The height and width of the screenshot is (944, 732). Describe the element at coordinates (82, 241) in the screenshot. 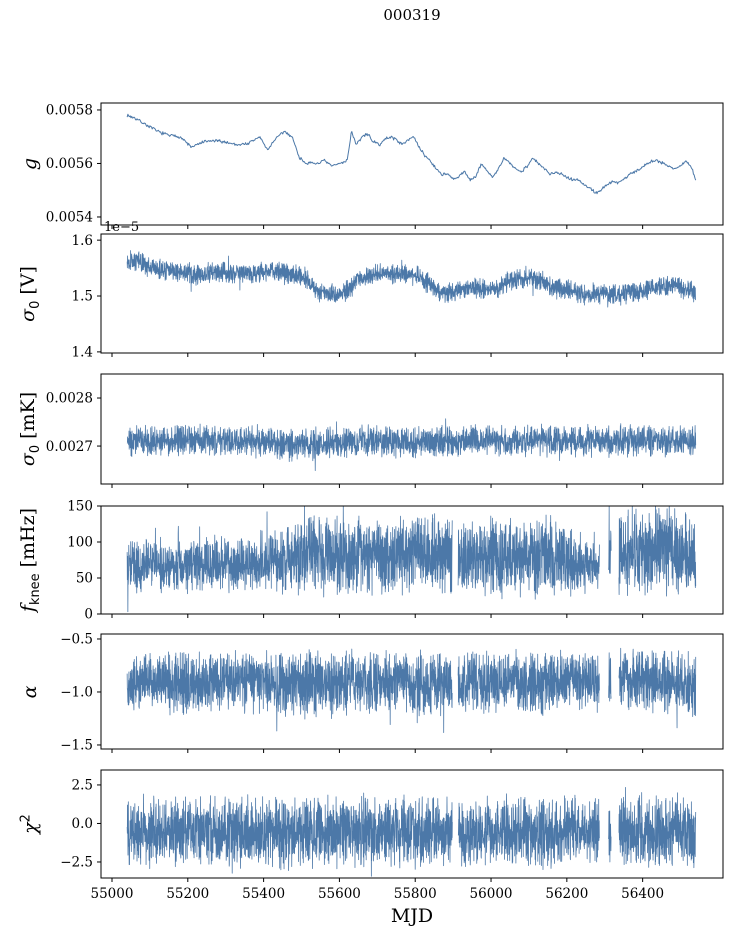

I see `y-tick-label-sigma0_V: 1.6` at that location.